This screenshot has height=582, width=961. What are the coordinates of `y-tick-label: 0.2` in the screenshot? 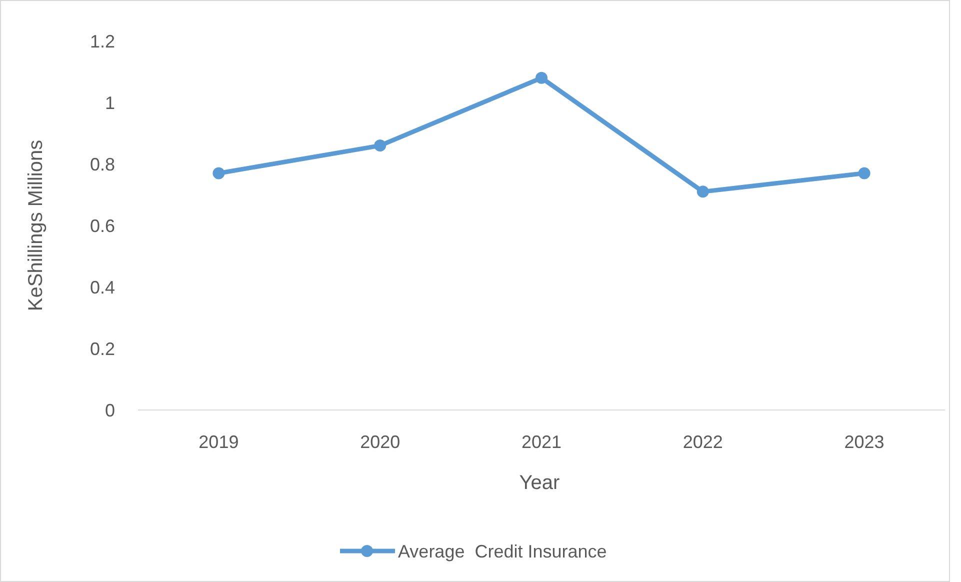 It's located at (102, 348).